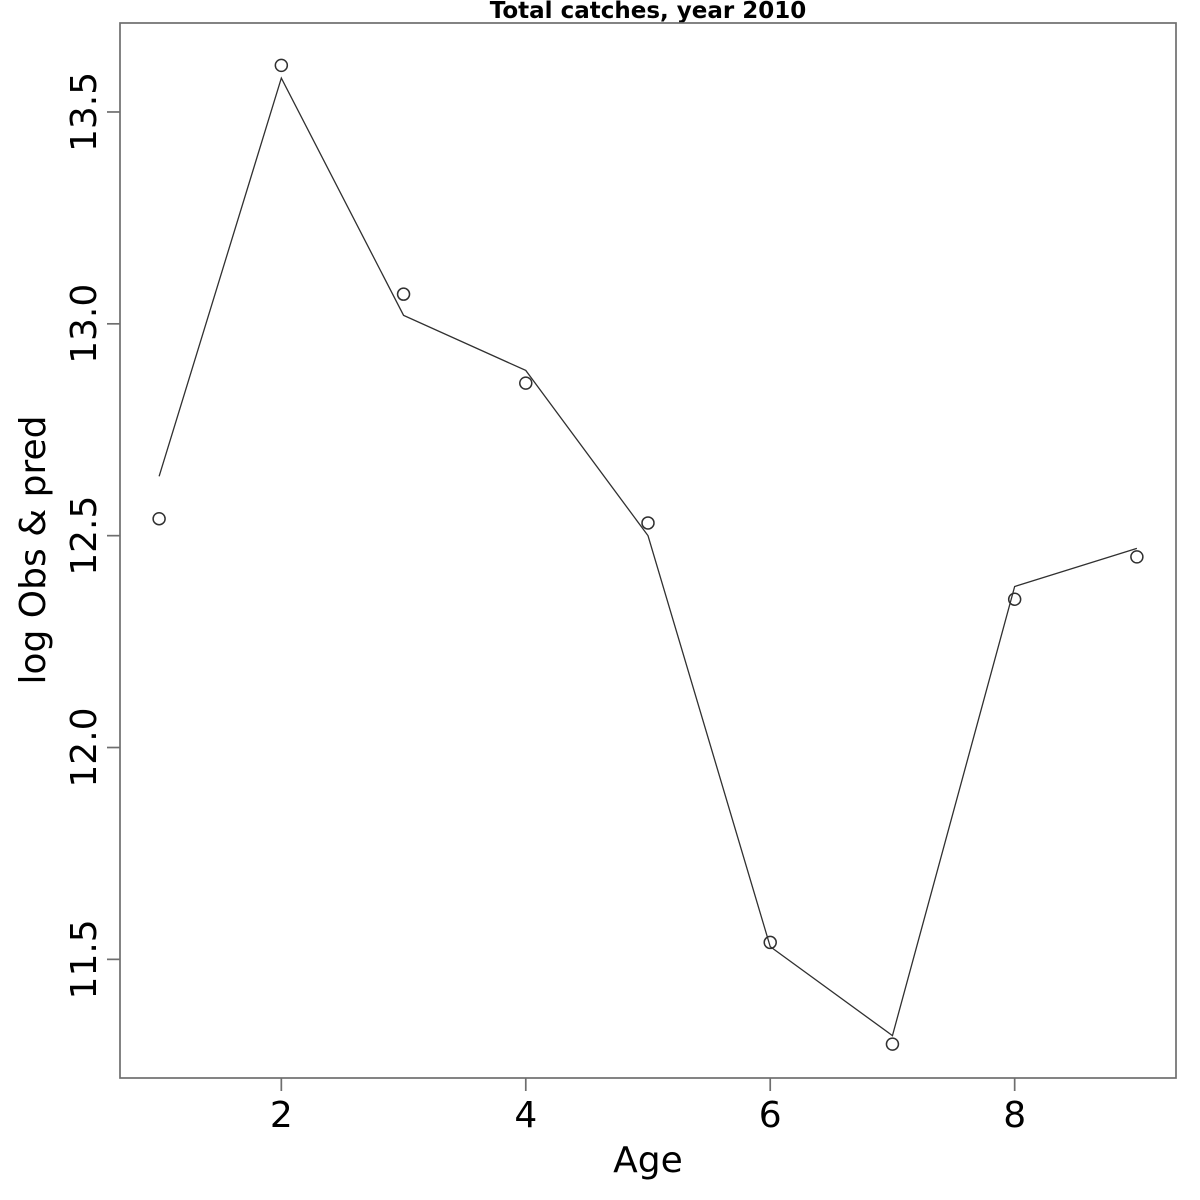  Describe the element at coordinates (648, 1107) in the screenshot. I see `x-axis: 2 4 6 8` at that location.